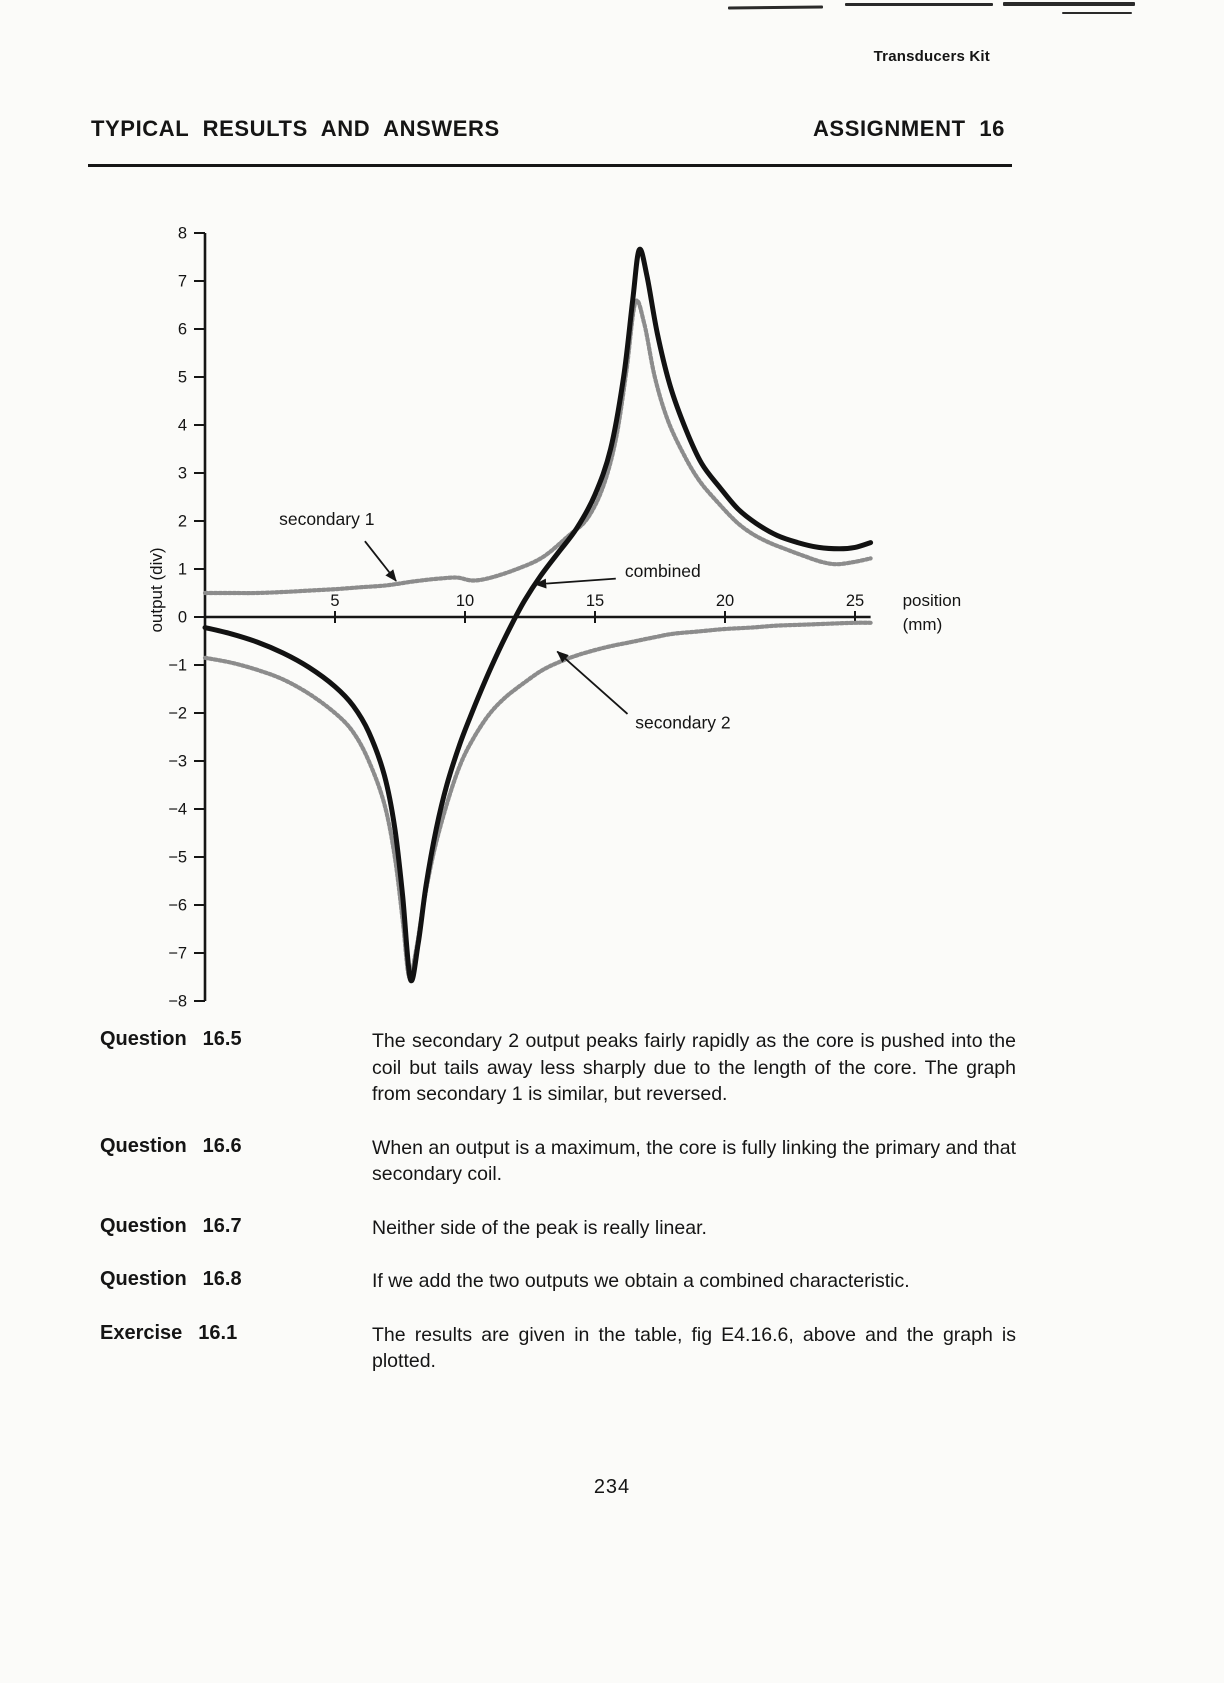 The height and width of the screenshot is (1683, 1224). Describe the element at coordinates (908, 128) in the screenshot. I see `assignment-label: ASSIGNMENT 16` at that location.